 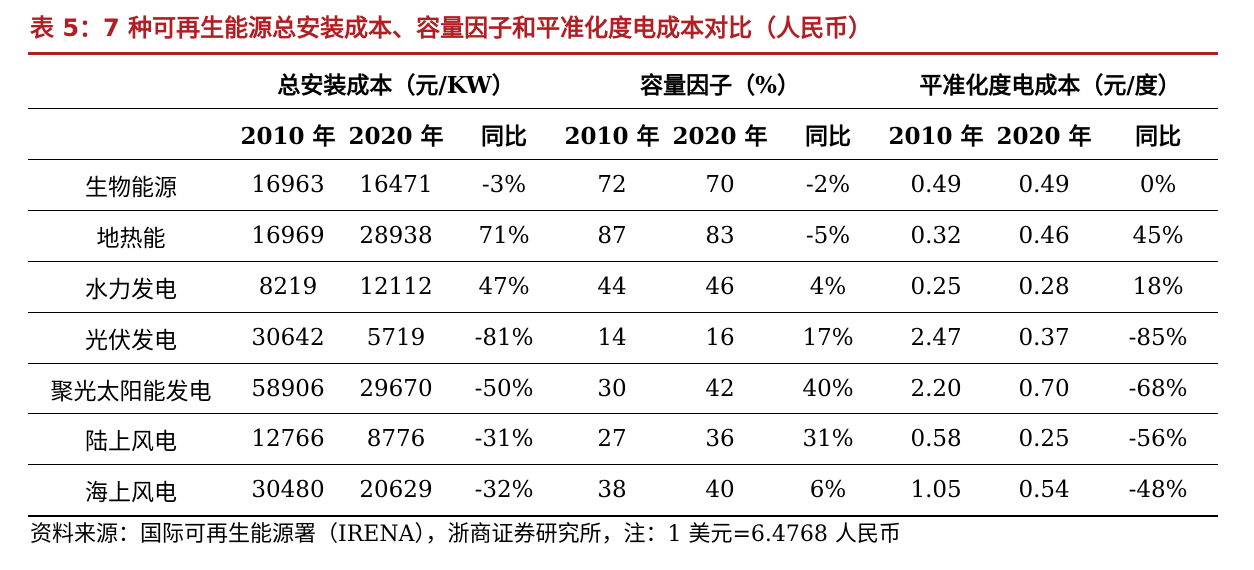 I want to click on row-label: 生物能源, so click(x=131, y=185).